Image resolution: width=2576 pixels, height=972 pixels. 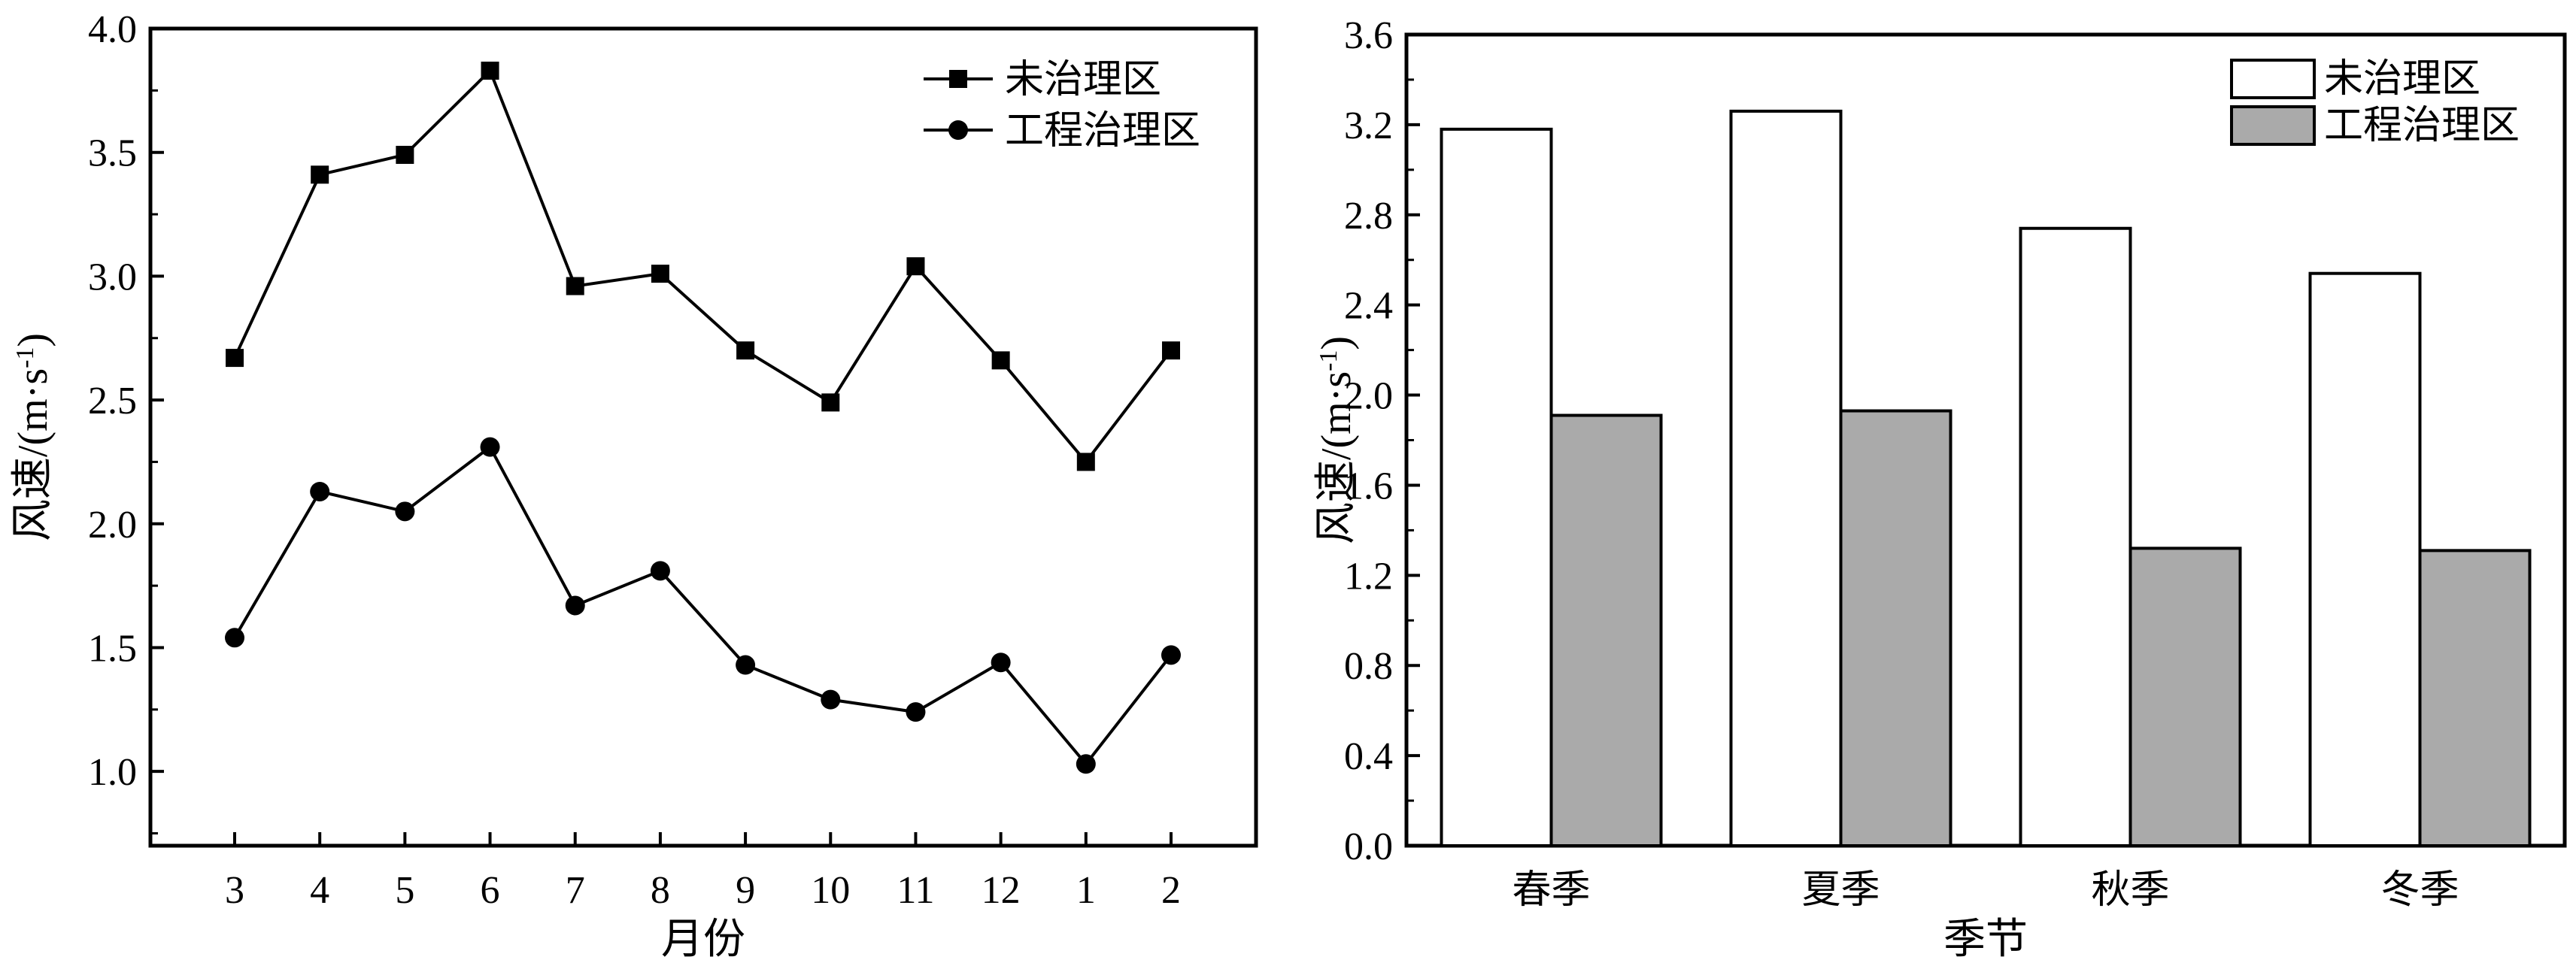 What do you see at coordinates (1368, 576) in the screenshot?
I see `bar-y-tick-label: 1.2` at bounding box center [1368, 576].